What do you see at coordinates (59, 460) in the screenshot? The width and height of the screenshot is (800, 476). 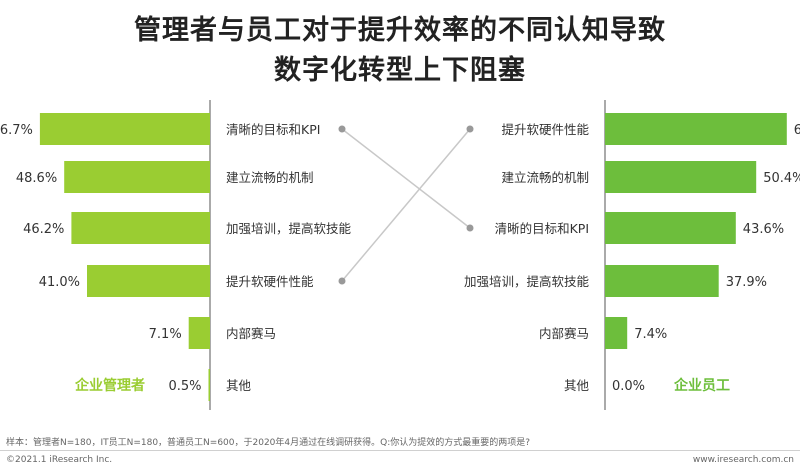 I see `copyright-text: ©2021.1 iResearch Inc.` at bounding box center [59, 460].